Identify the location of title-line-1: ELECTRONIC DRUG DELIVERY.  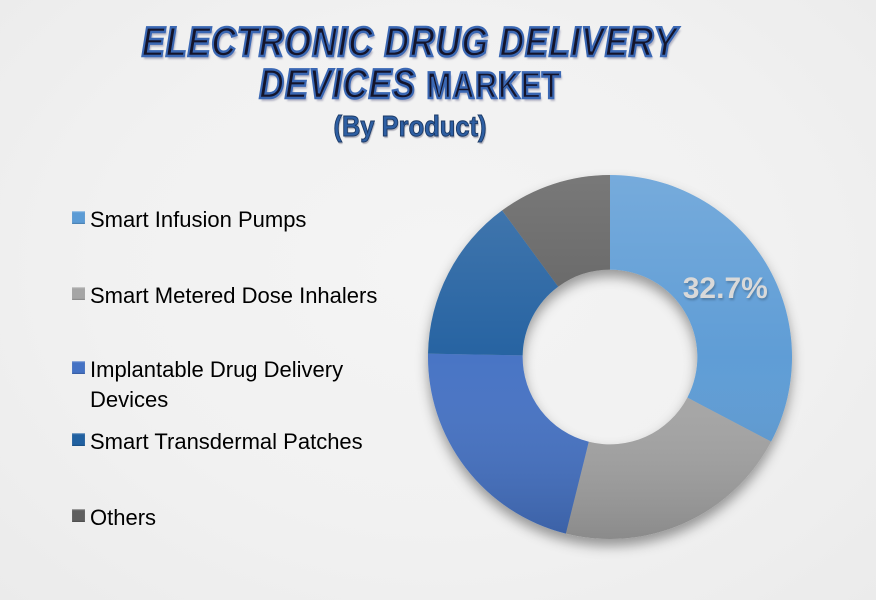
(409, 41).